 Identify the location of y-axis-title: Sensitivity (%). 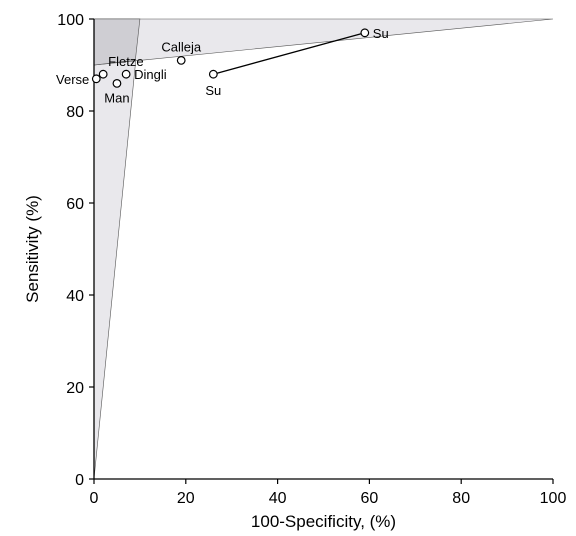
(32, 249).